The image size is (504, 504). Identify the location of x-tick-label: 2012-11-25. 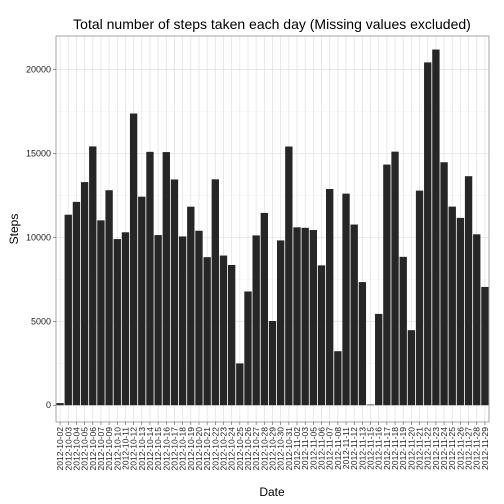
(452, 448).